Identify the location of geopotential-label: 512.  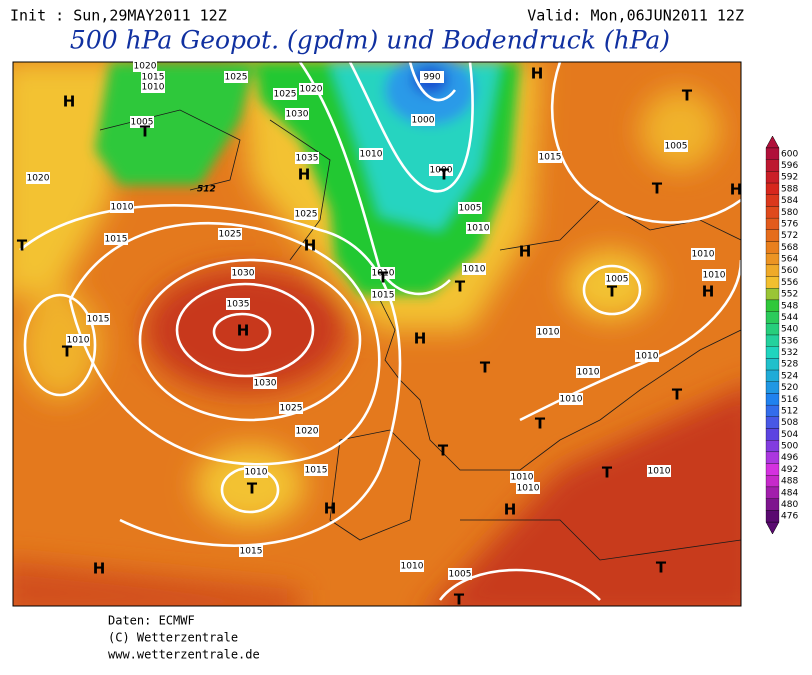
(206, 190).